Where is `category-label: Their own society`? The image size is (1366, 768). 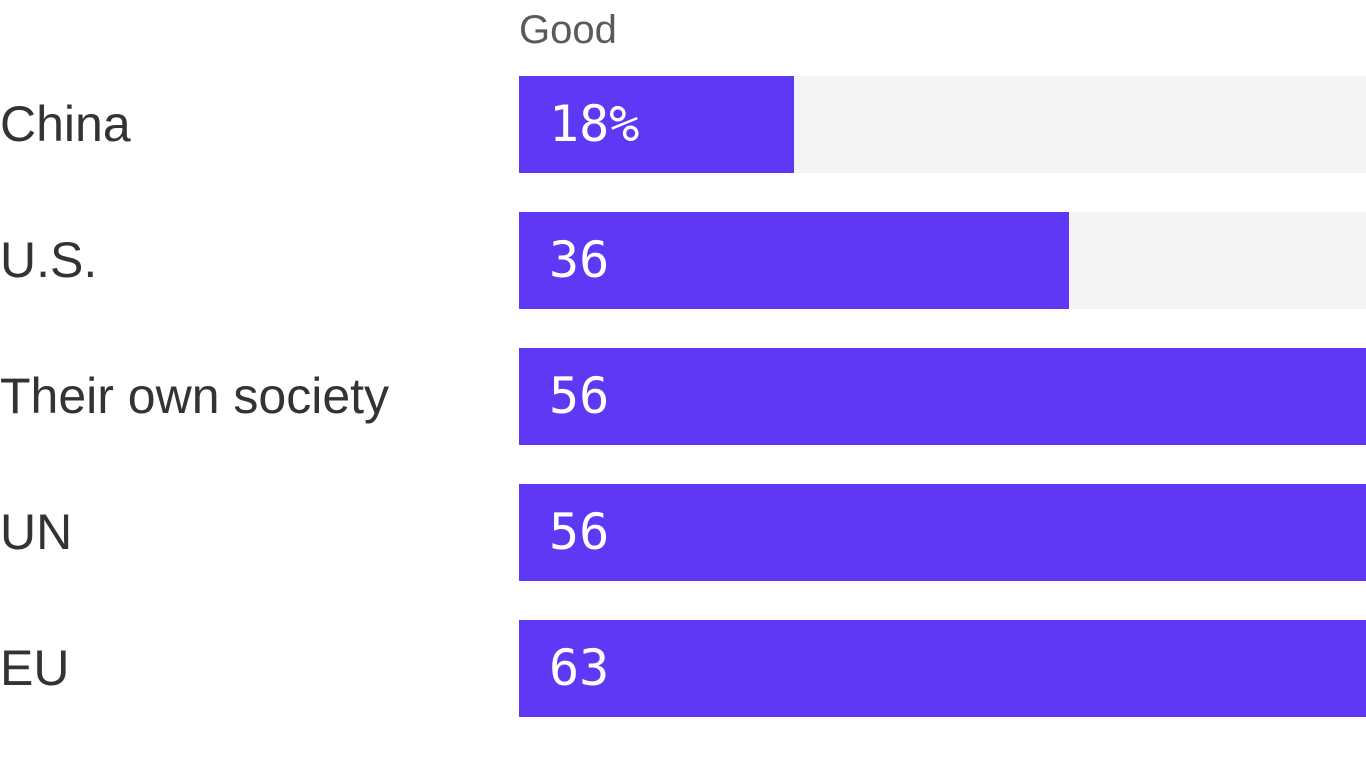
category-label: Their own society is located at coordinates (195, 396).